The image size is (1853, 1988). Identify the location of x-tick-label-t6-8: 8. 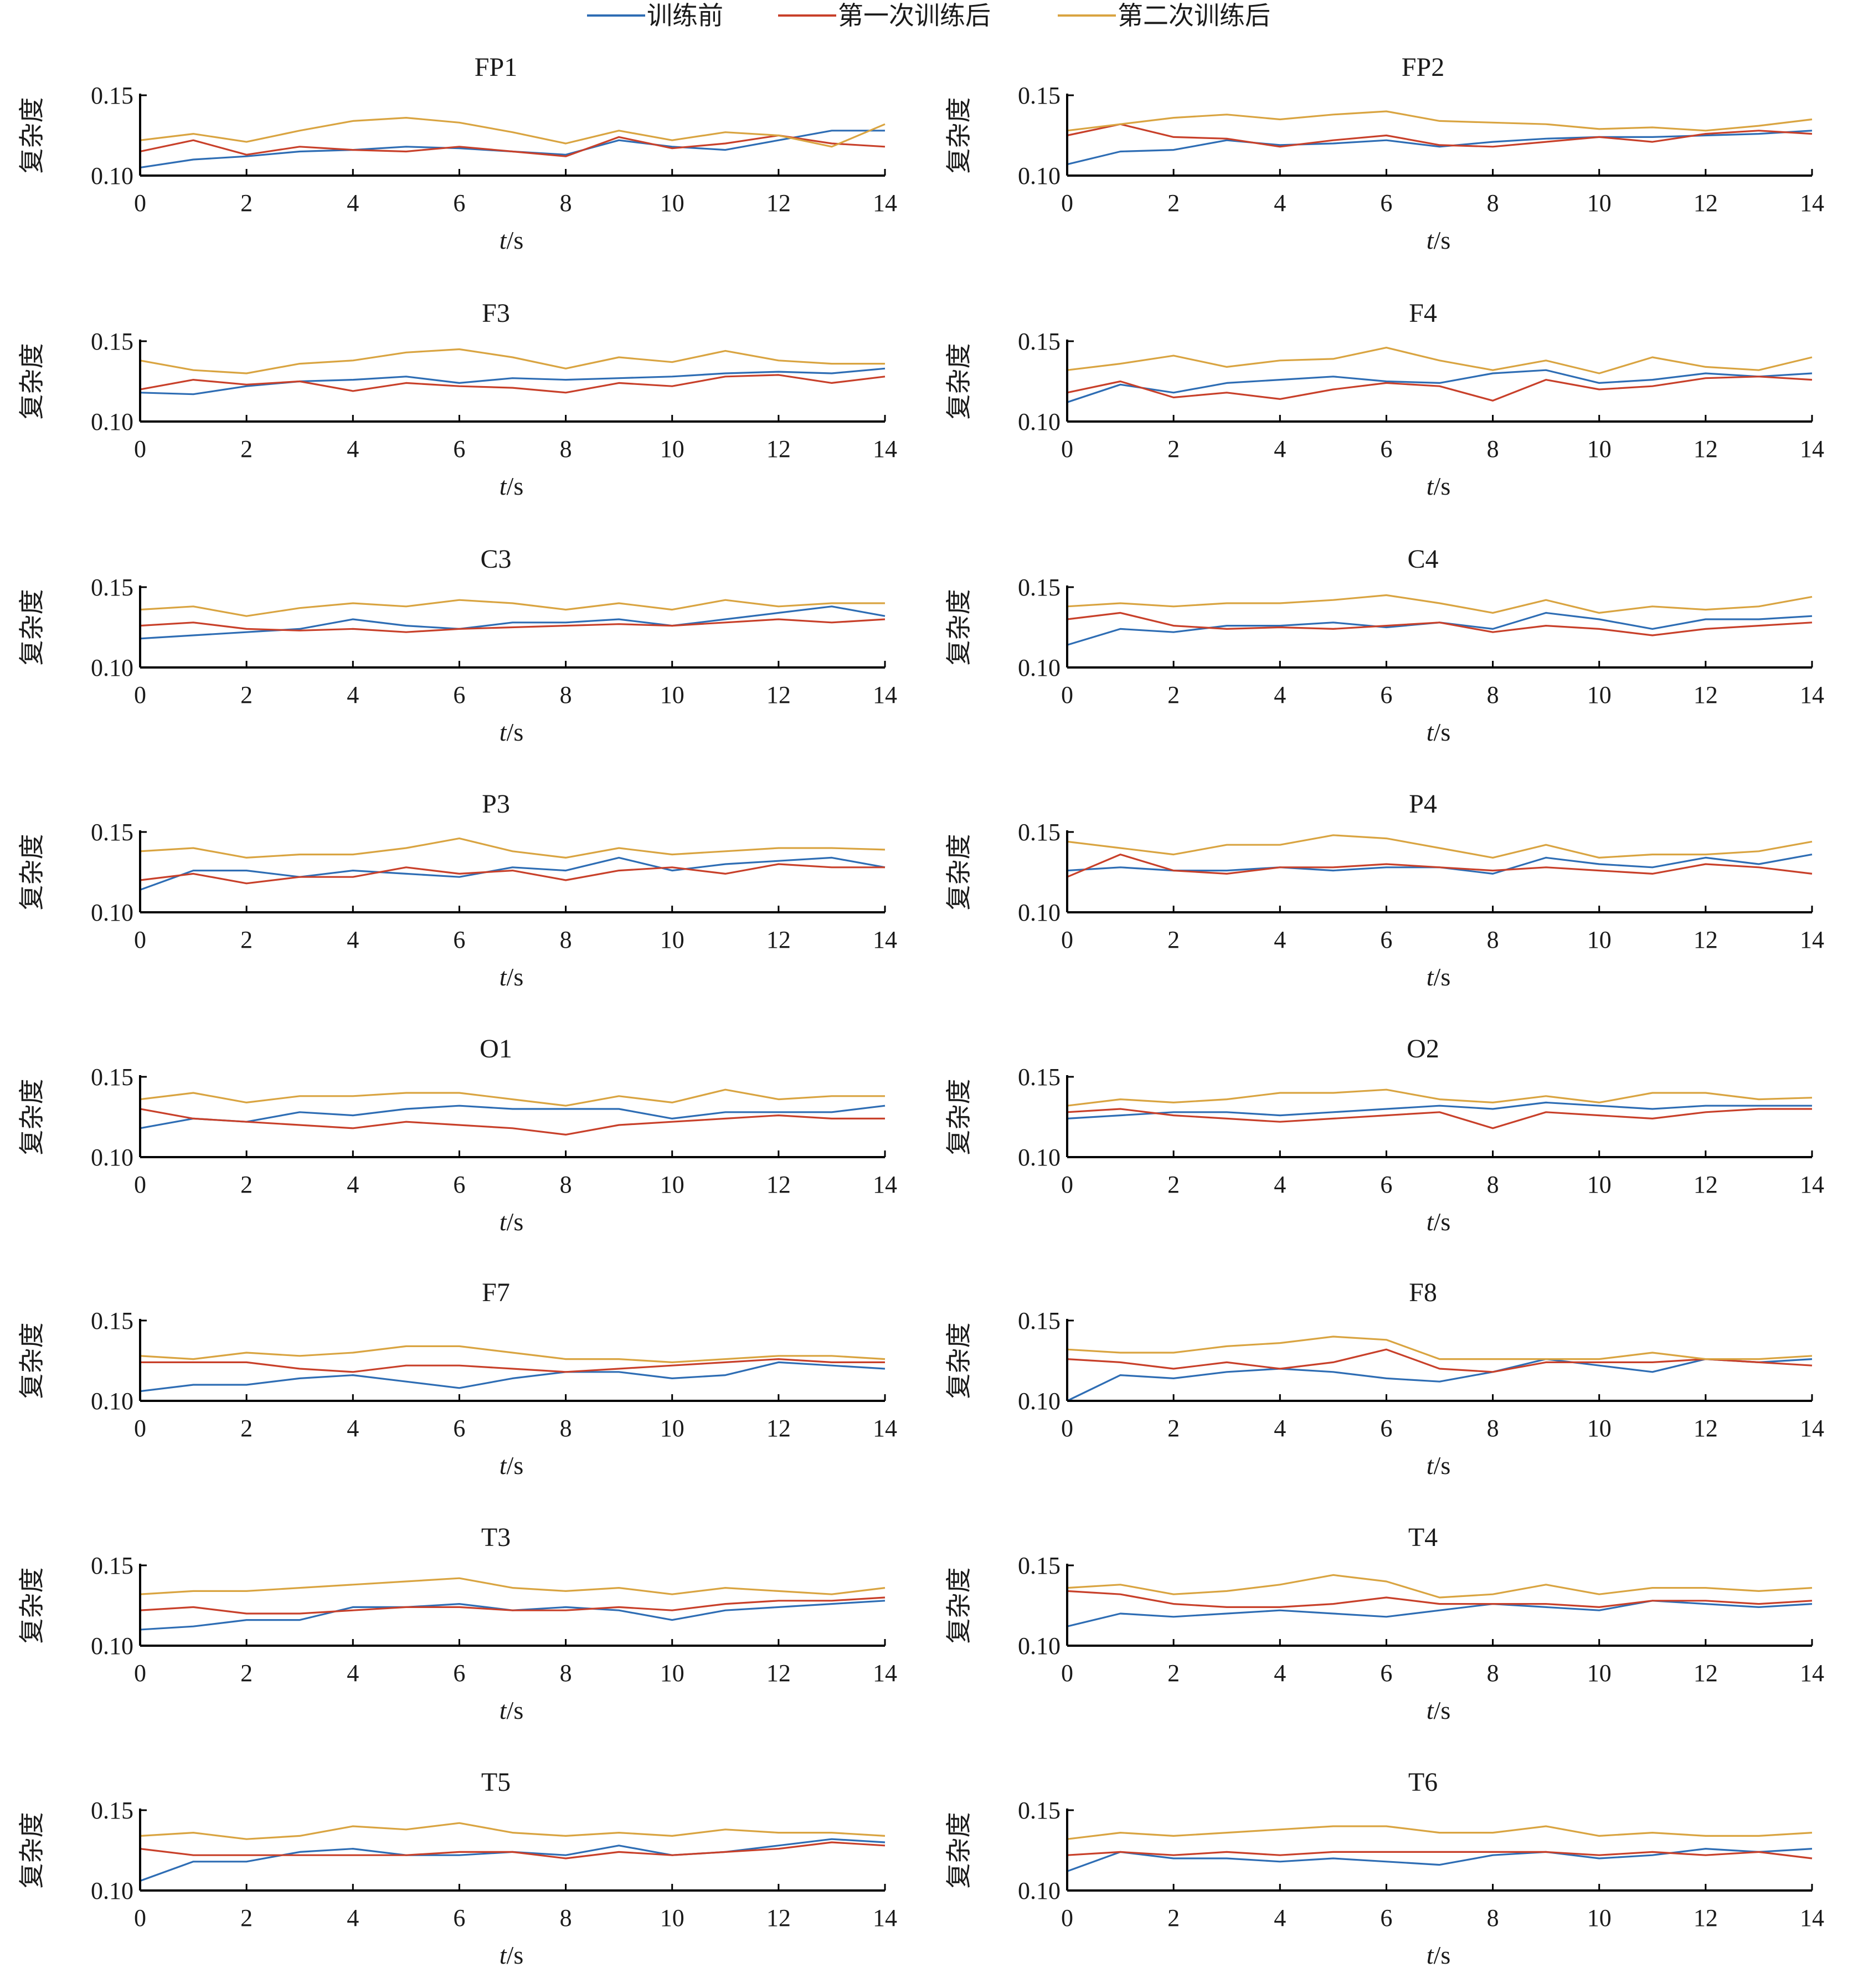
(1493, 1918).